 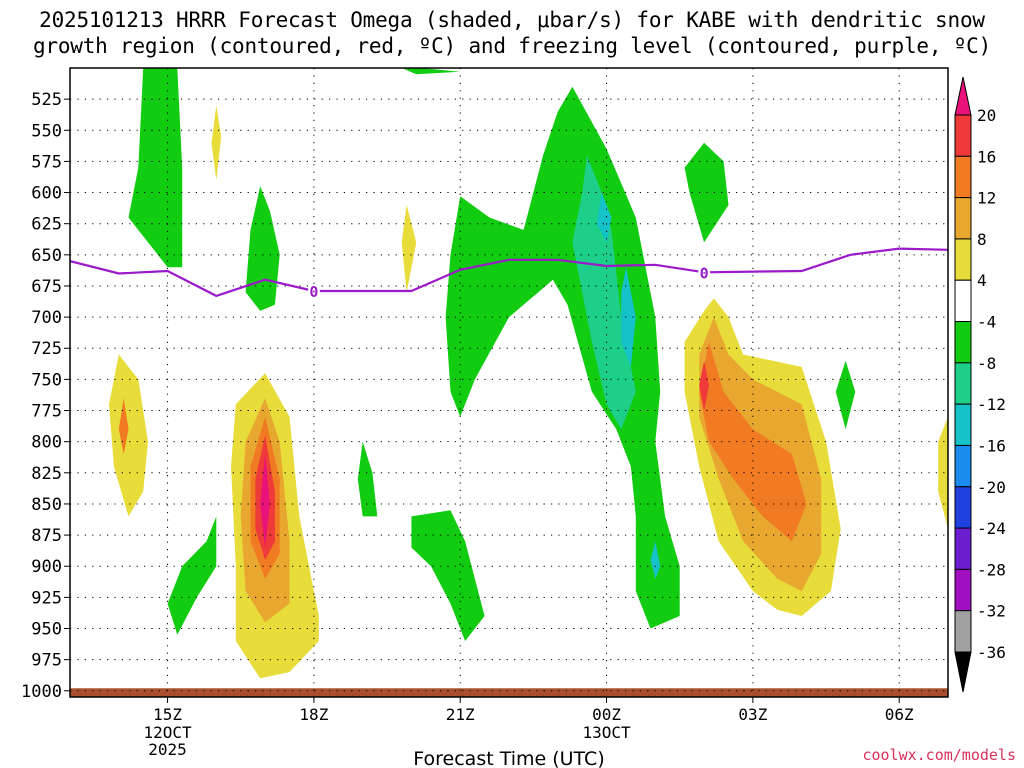 What do you see at coordinates (46, 194) in the screenshot?
I see `y-tick-label: 600` at bounding box center [46, 194].